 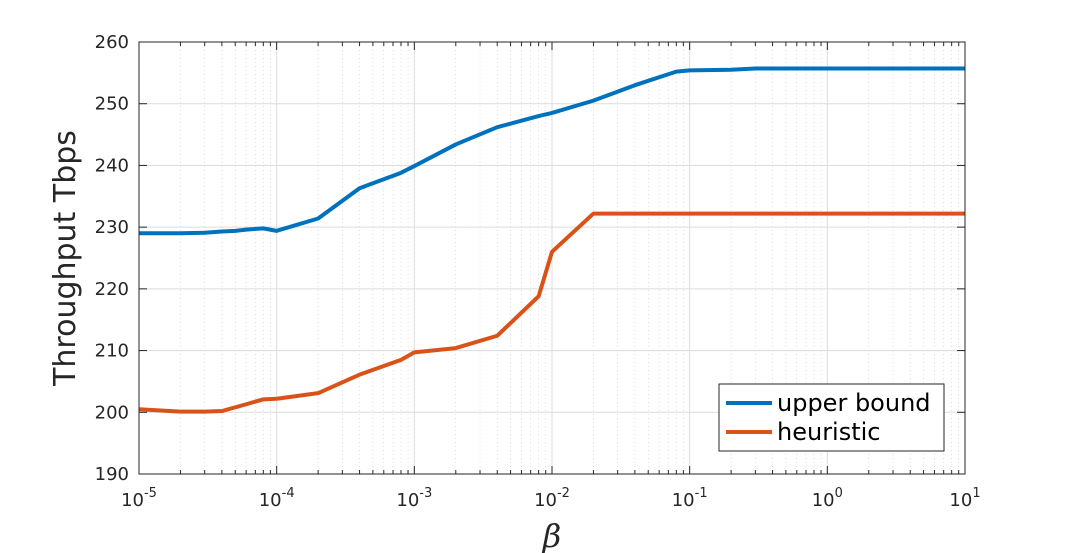 I want to click on legend-box, so click(x=831, y=417).